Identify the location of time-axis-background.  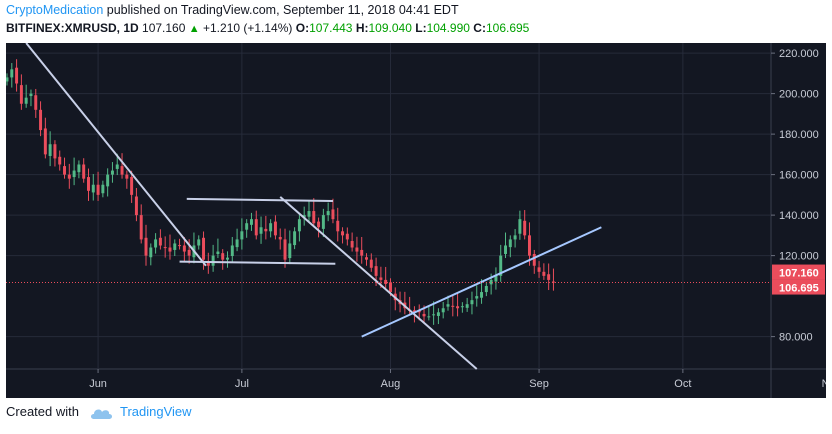
(388, 383).